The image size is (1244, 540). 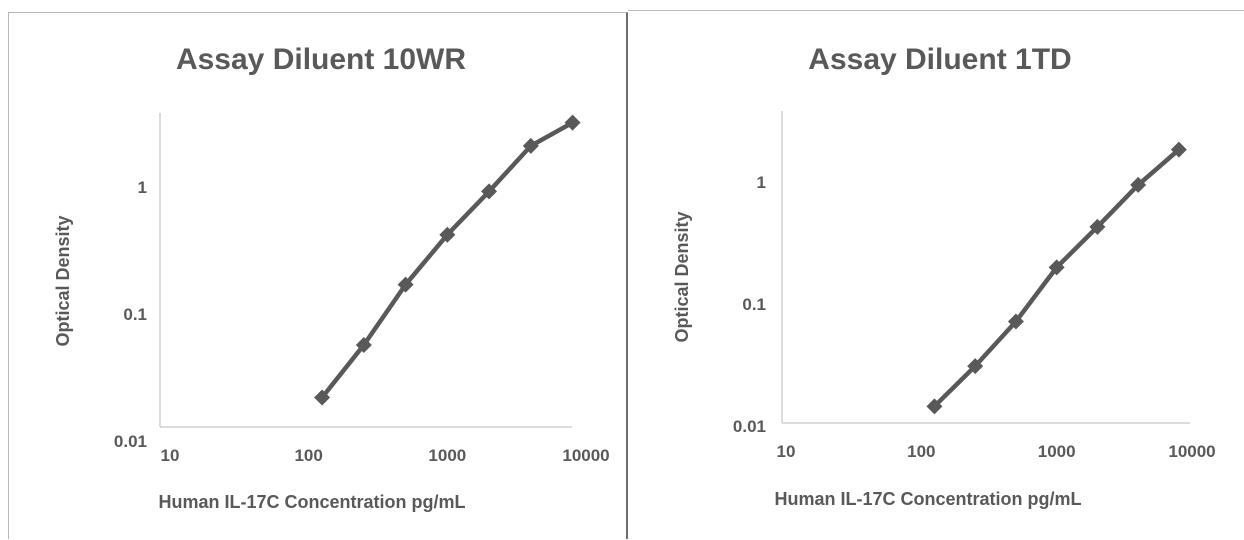 What do you see at coordinates (321, 59) in the screenshot?
I see `chart-title: Assay Diluent 10WR` at bounding box center [321, 59].